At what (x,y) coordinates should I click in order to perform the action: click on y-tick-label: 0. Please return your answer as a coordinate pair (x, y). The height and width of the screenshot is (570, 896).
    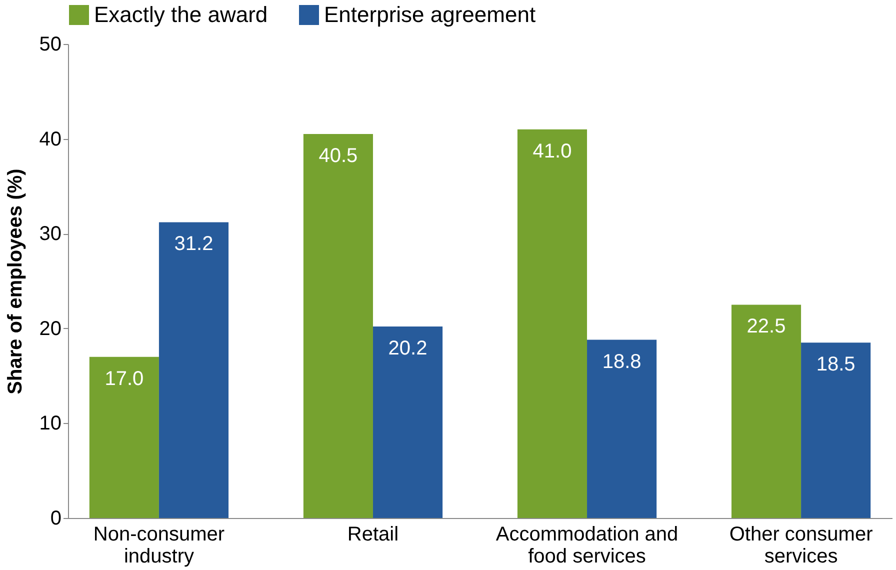
    Looking at the image, I should click on (56, 519).